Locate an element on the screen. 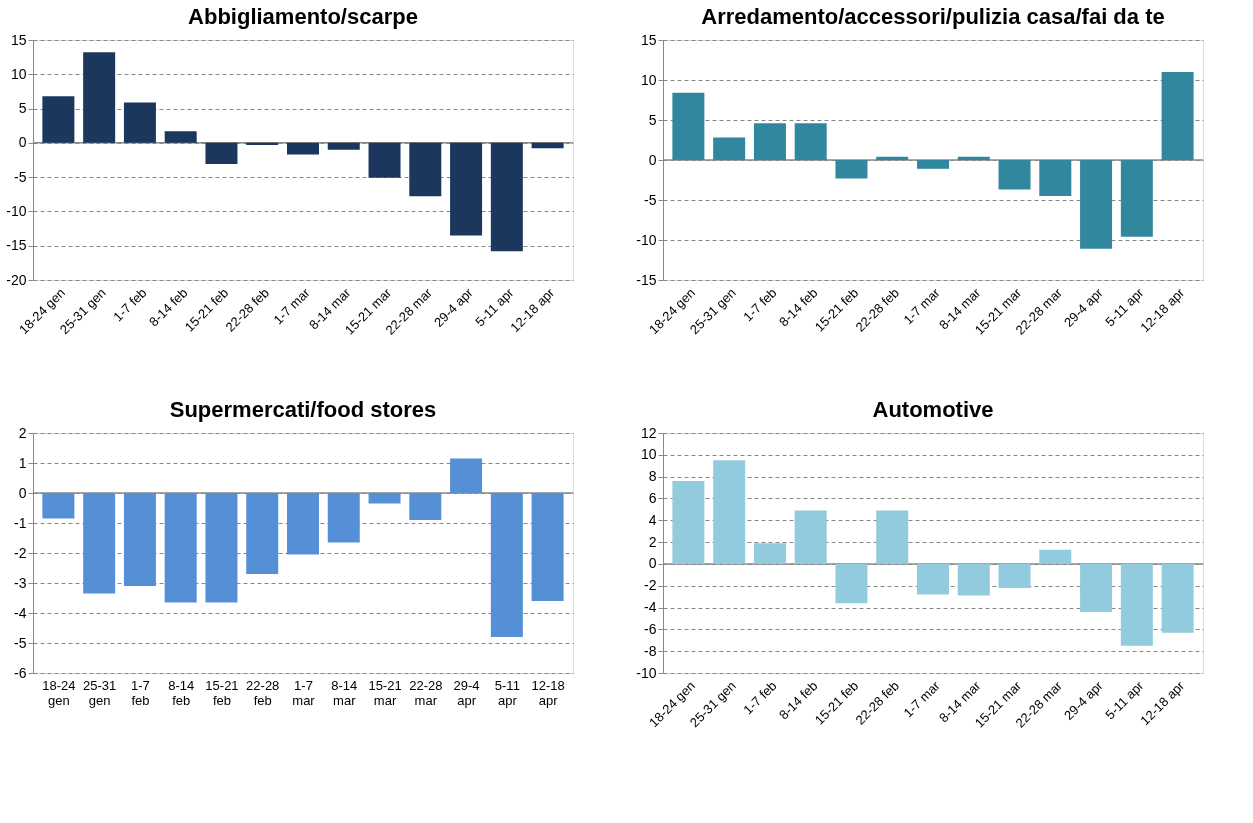 This screenshot has height=823, width=1253. y-tick-label: 12 is located at coordinates (648, 432).